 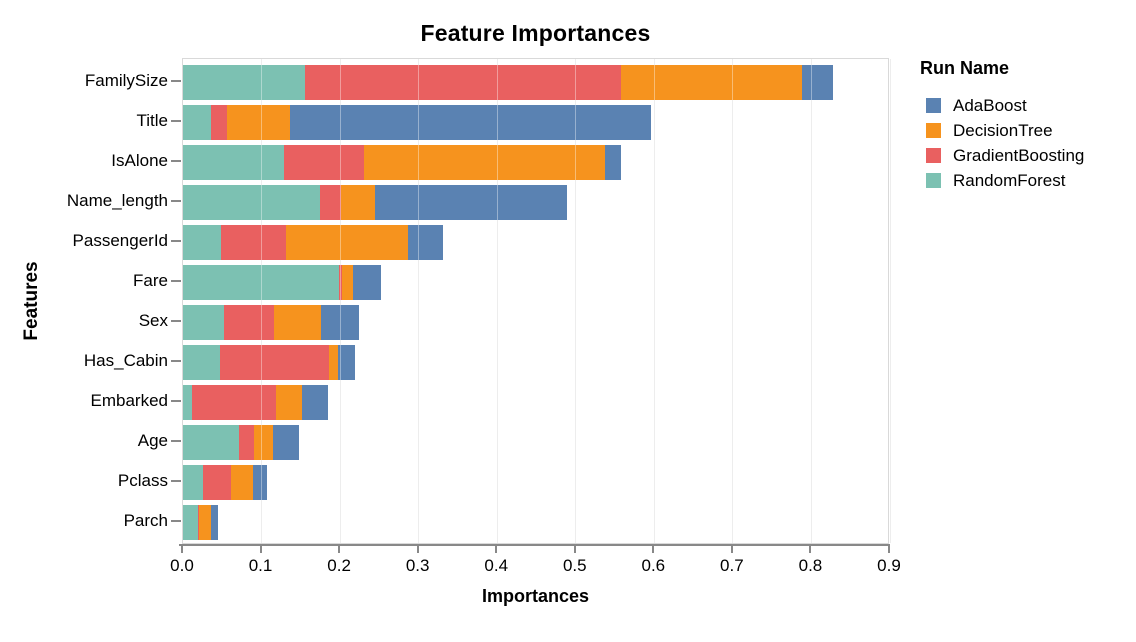 What do you see at coordinates (732, 565) in the screenshot?
I see `x-tick-label-0.7: 0.7` at bounding box center [732, 565].